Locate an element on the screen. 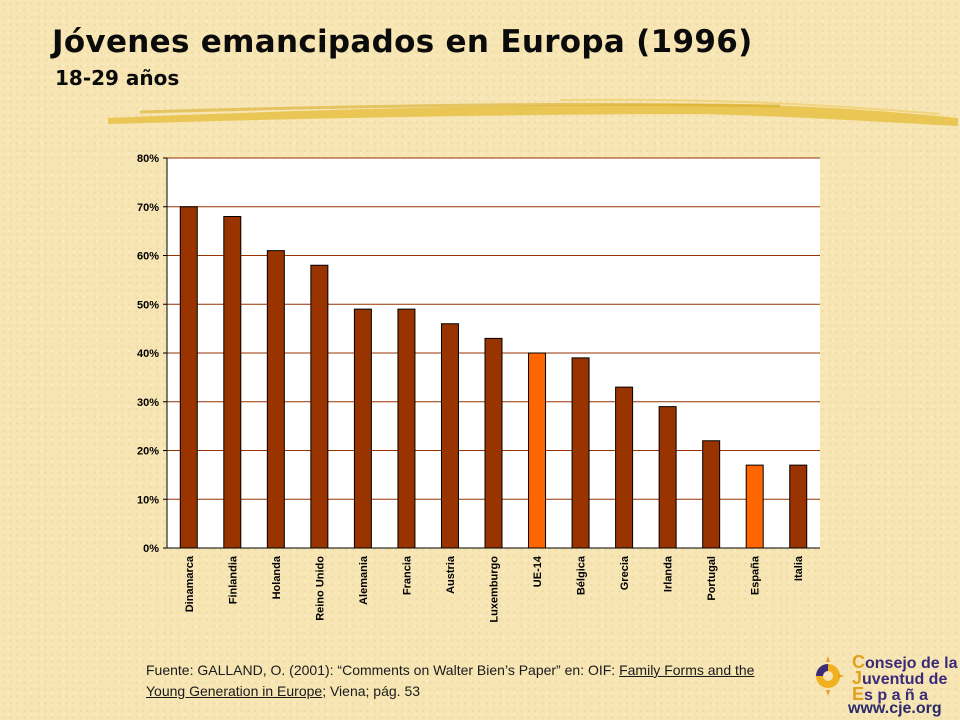 The image size is (960, 720). sun-emblem-icon is located at coordinates (830, 676).